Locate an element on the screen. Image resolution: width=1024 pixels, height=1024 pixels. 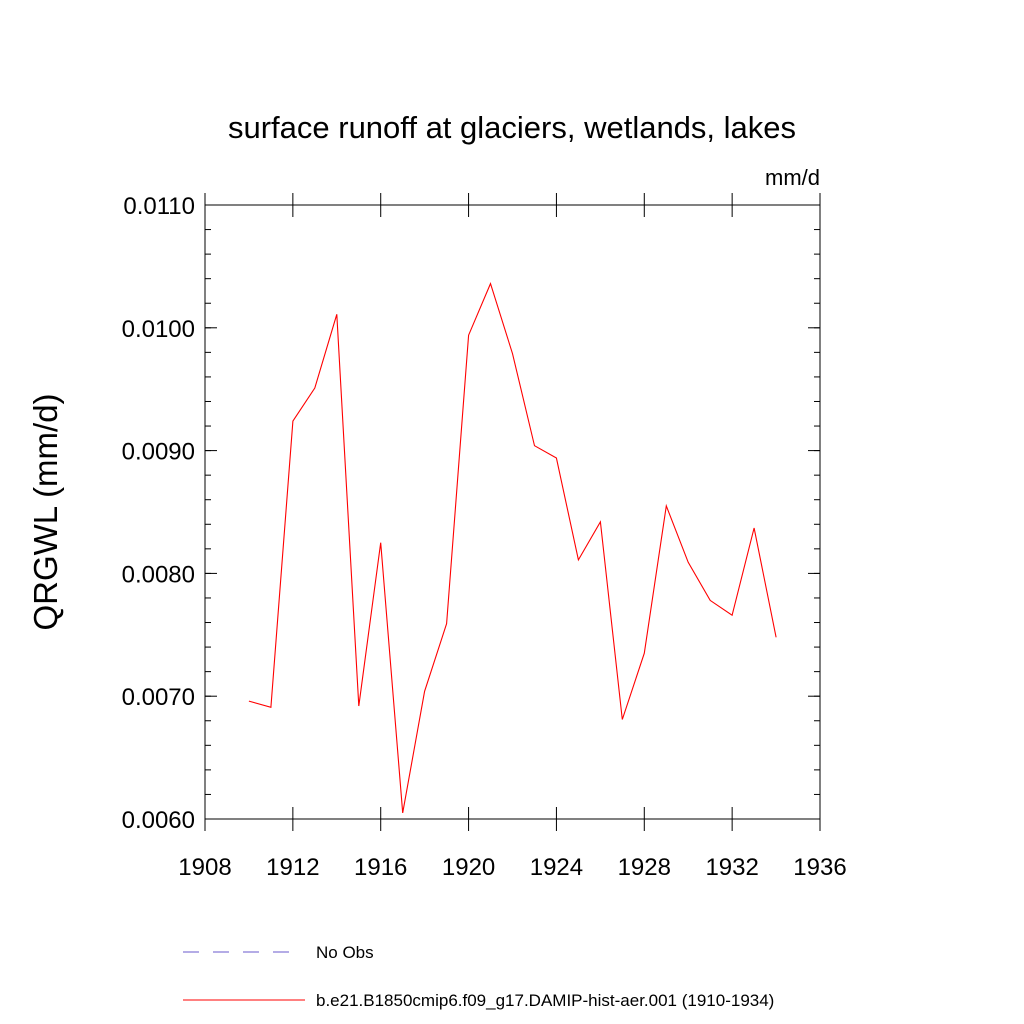
x-tick-label: 1932 is located at coordinates (731, 867).